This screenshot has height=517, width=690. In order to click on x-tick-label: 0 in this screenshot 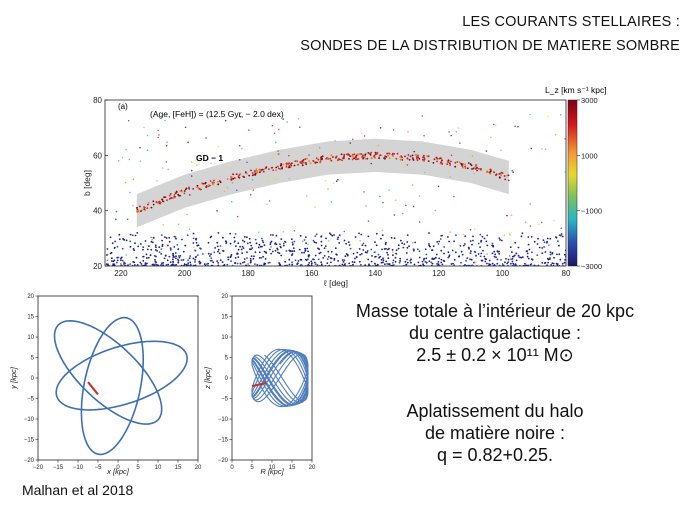, I will do `click(118, 468)`.